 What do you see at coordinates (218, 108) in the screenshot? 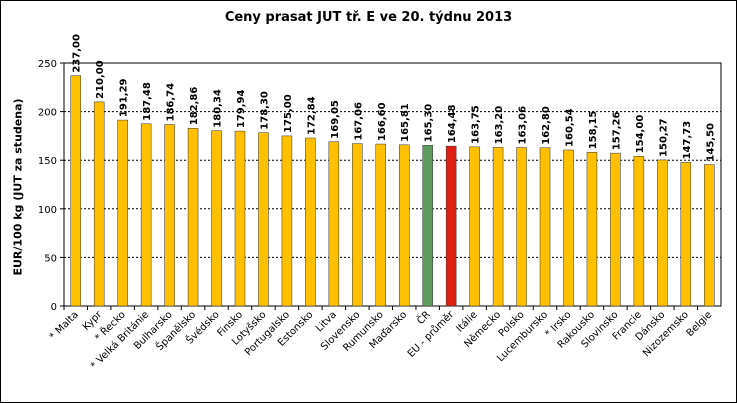
I see `value-label: 180,34` at bounding box center [218, 108].